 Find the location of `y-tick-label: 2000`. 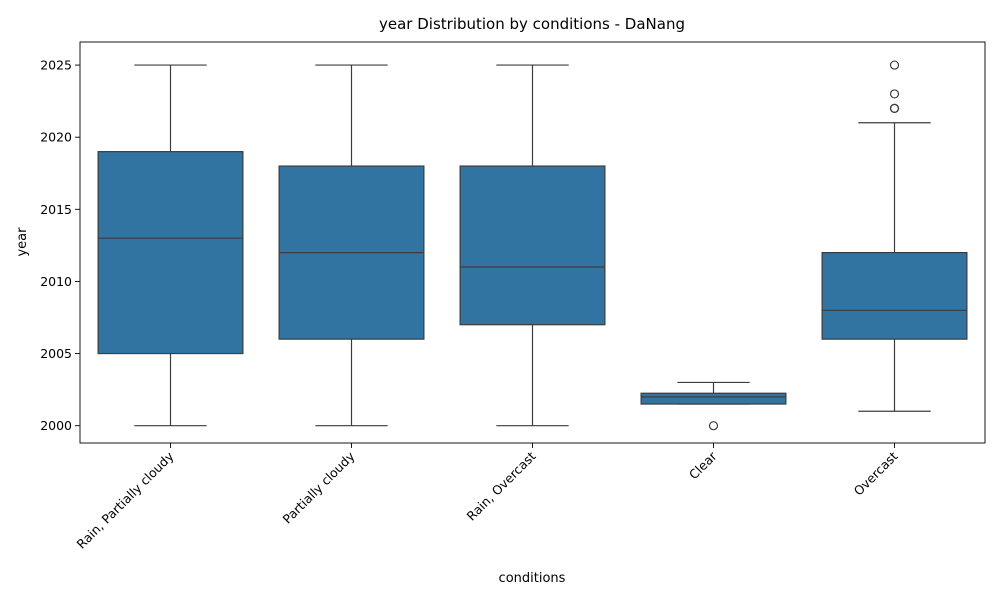

y-tick-label: 2000 is located at coordinates (56, 425).